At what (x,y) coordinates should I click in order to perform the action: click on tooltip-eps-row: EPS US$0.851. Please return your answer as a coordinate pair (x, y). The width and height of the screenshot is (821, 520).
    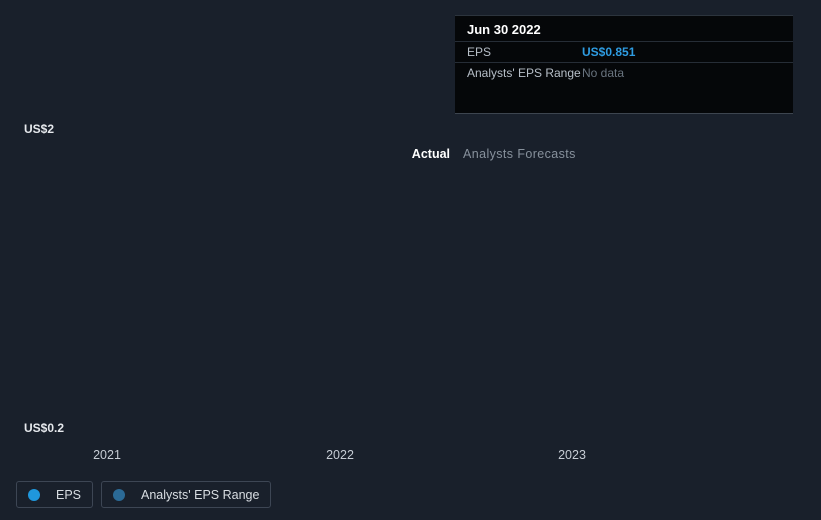
    Looking at the image, I should click on (624, 52).